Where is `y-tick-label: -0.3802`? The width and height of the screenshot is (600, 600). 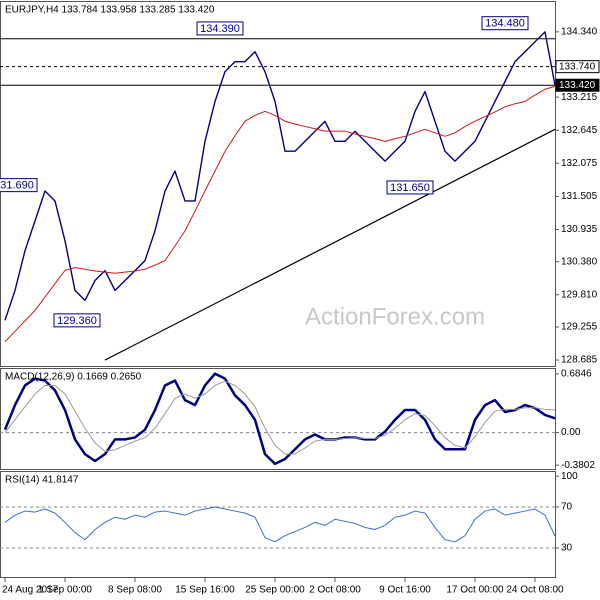 y-tick-label: -0.3802 is located at coordinates (578, 465).